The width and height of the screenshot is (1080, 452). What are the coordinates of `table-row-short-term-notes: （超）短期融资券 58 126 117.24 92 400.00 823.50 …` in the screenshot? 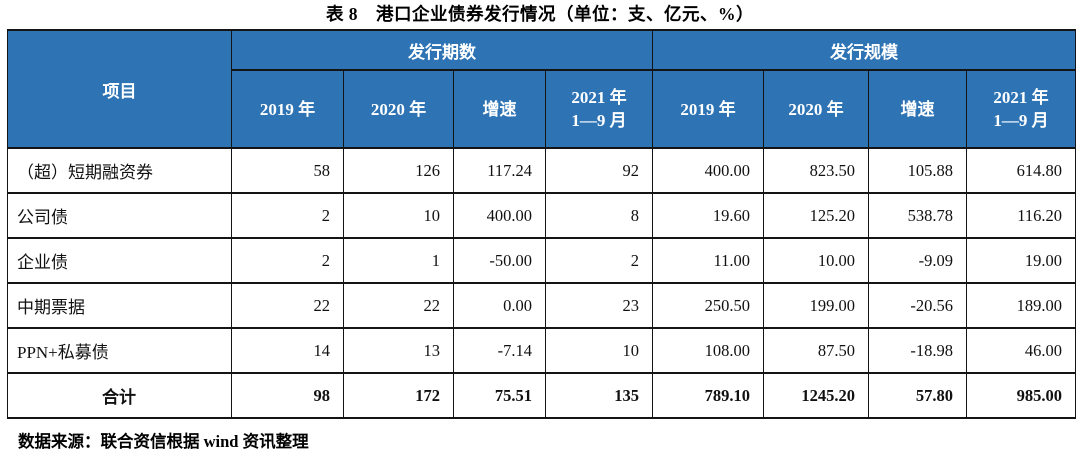 It's located at (541, 170).